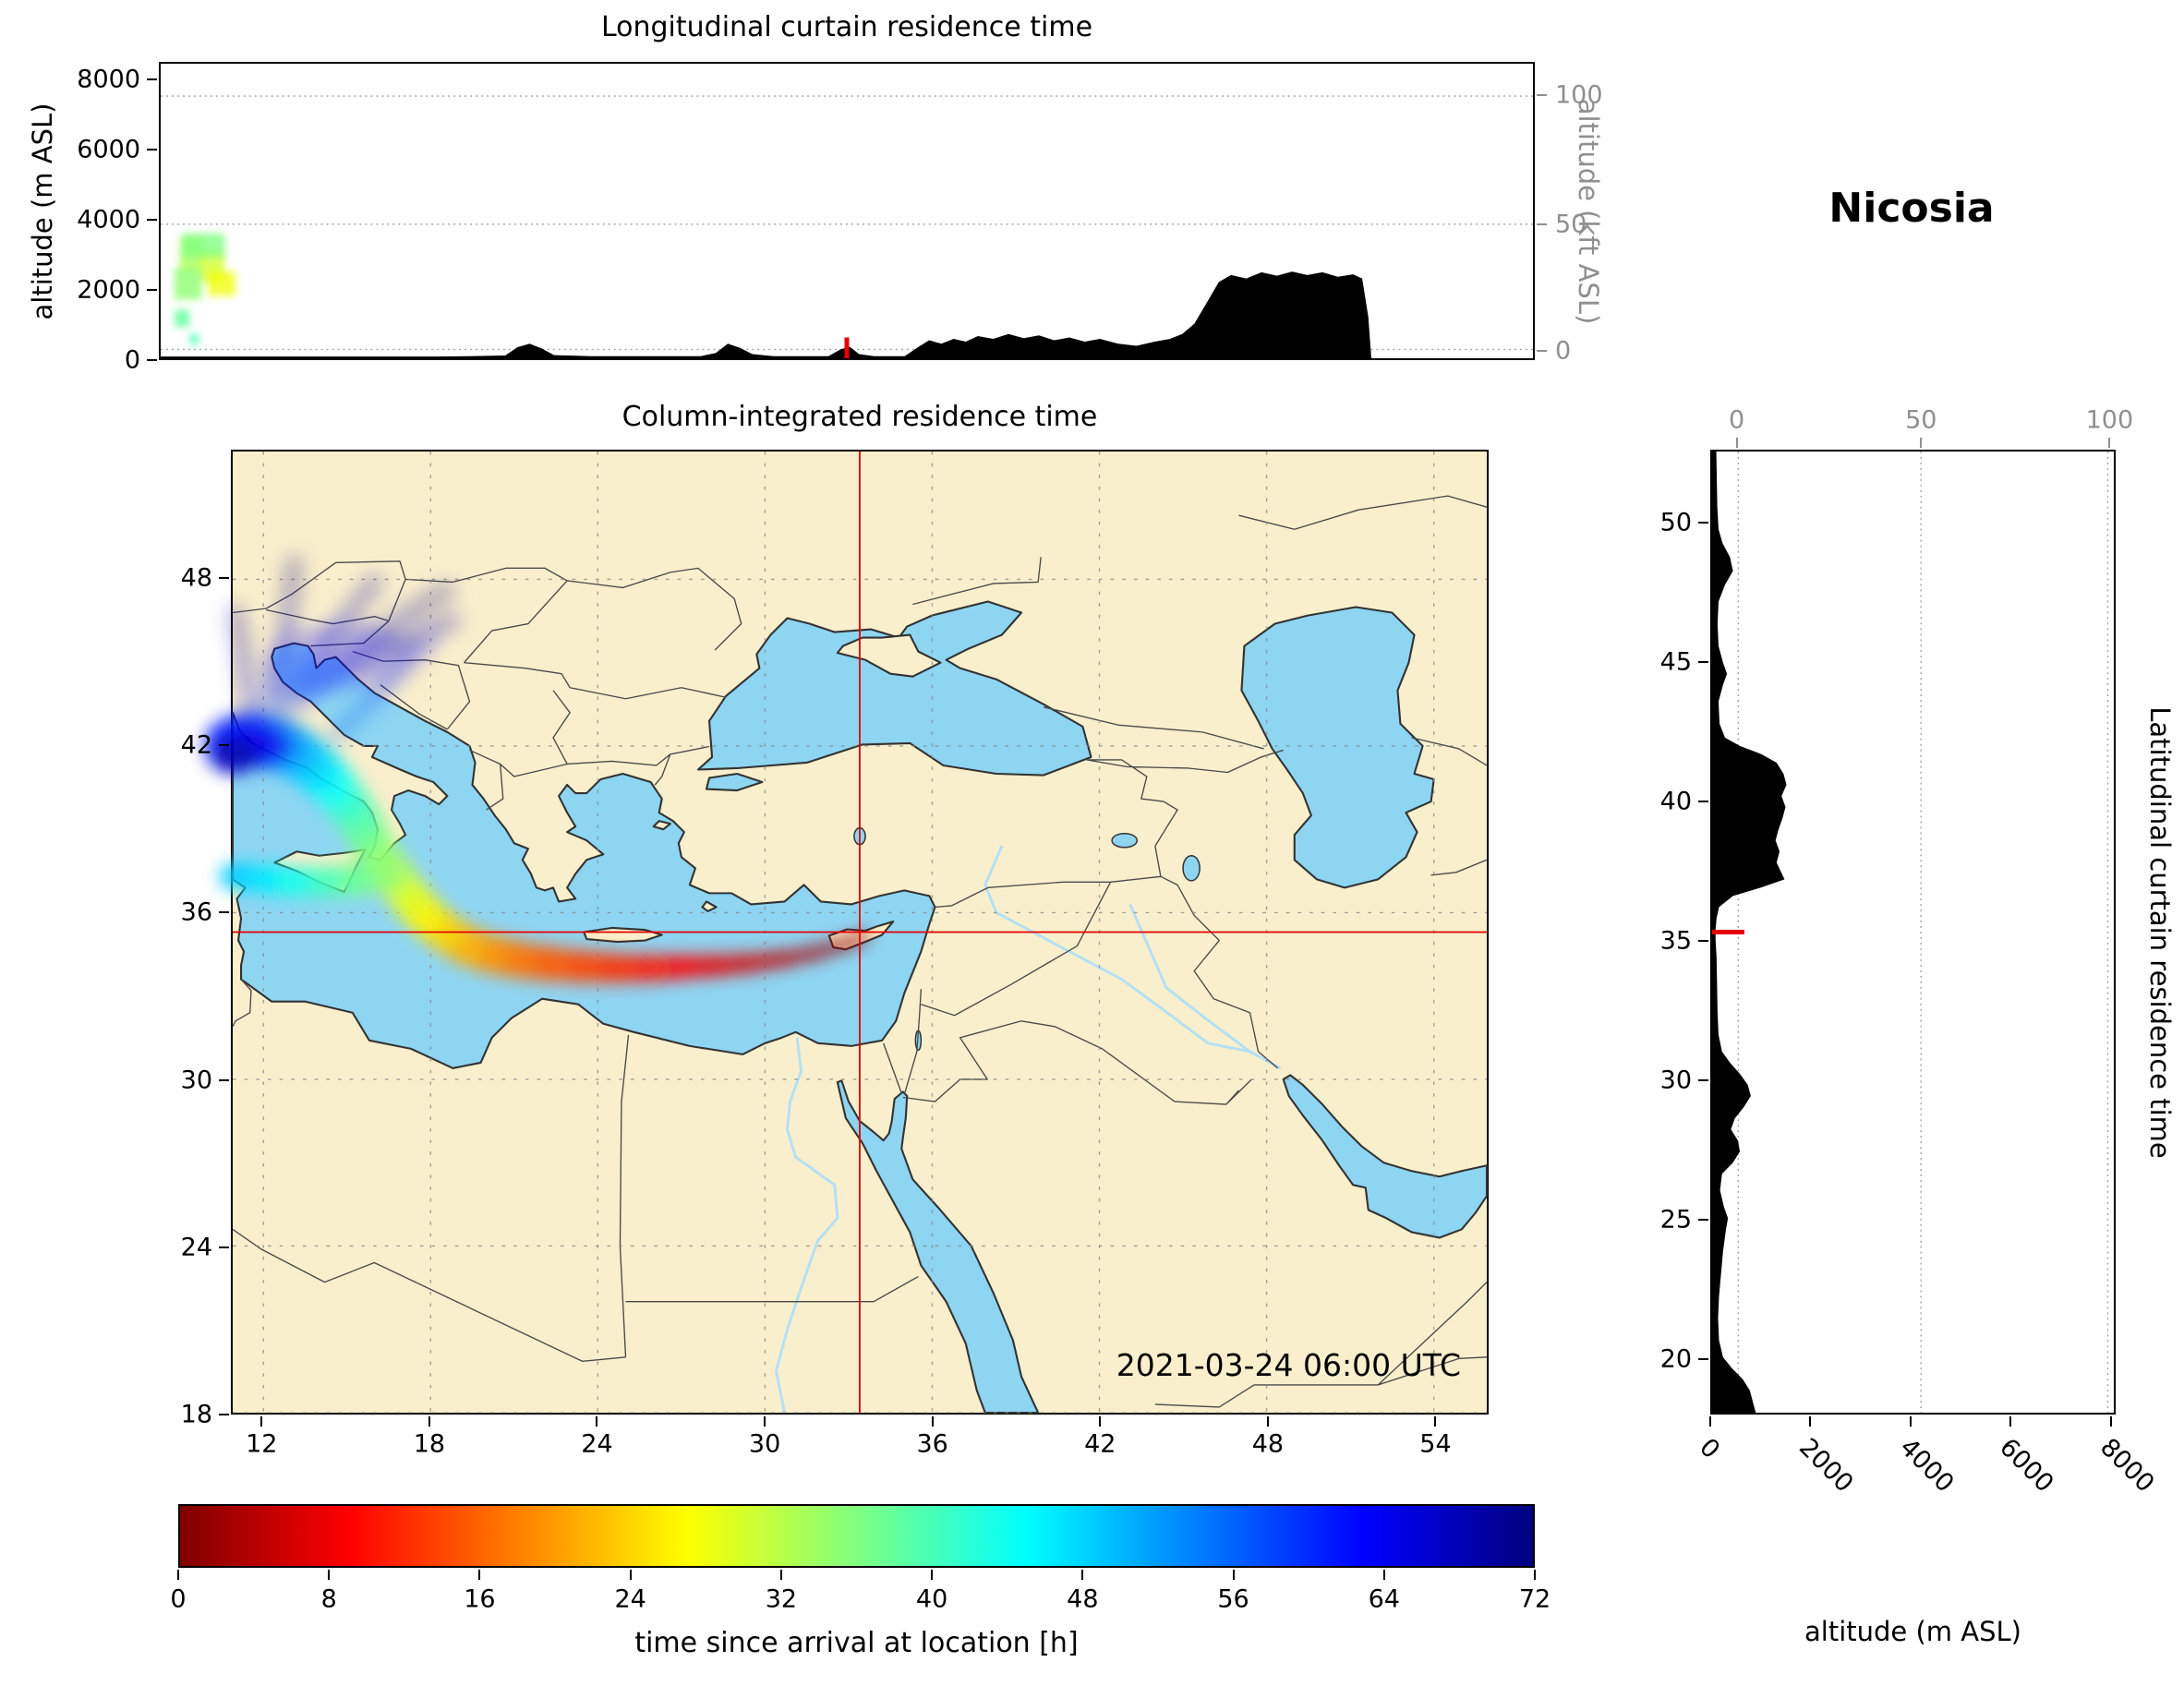 The width and height of the screenshot is (2184, 1698). I want to click on map-lon-tick-label: 24, so click(597, 1444).